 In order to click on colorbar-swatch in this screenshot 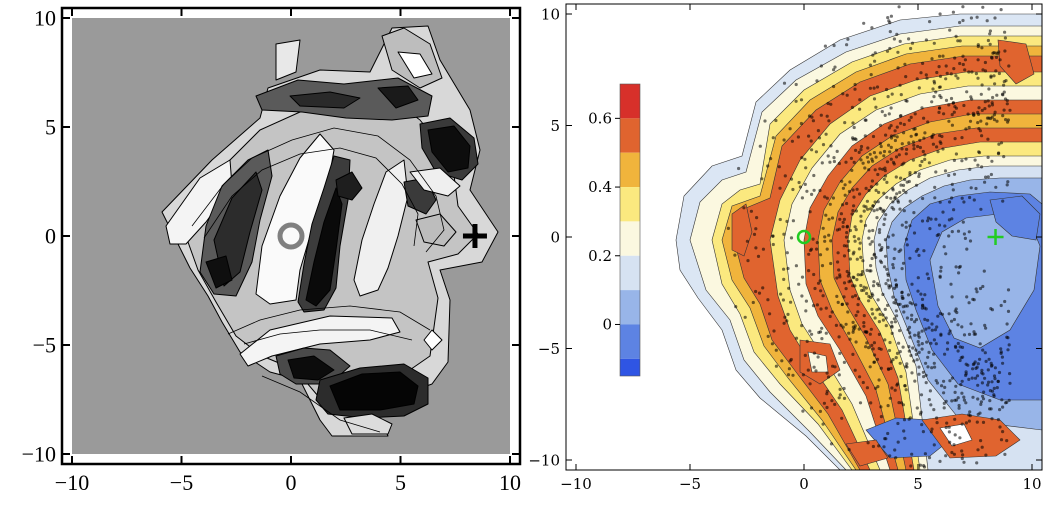, I will do `click(630, 273)`.